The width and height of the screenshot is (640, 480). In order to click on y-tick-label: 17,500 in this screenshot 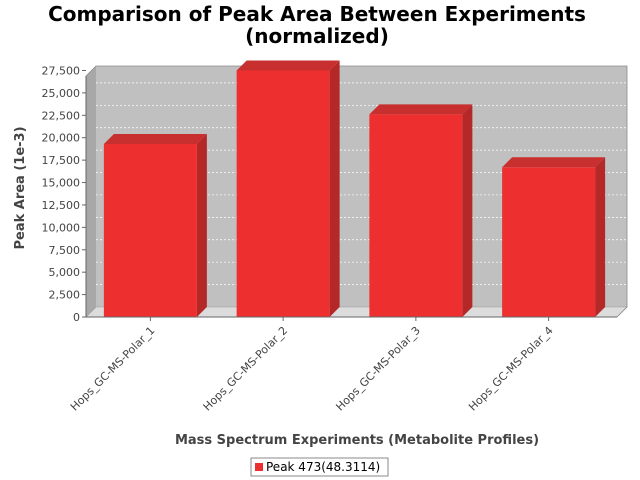, I will do `click(61, 160)`.